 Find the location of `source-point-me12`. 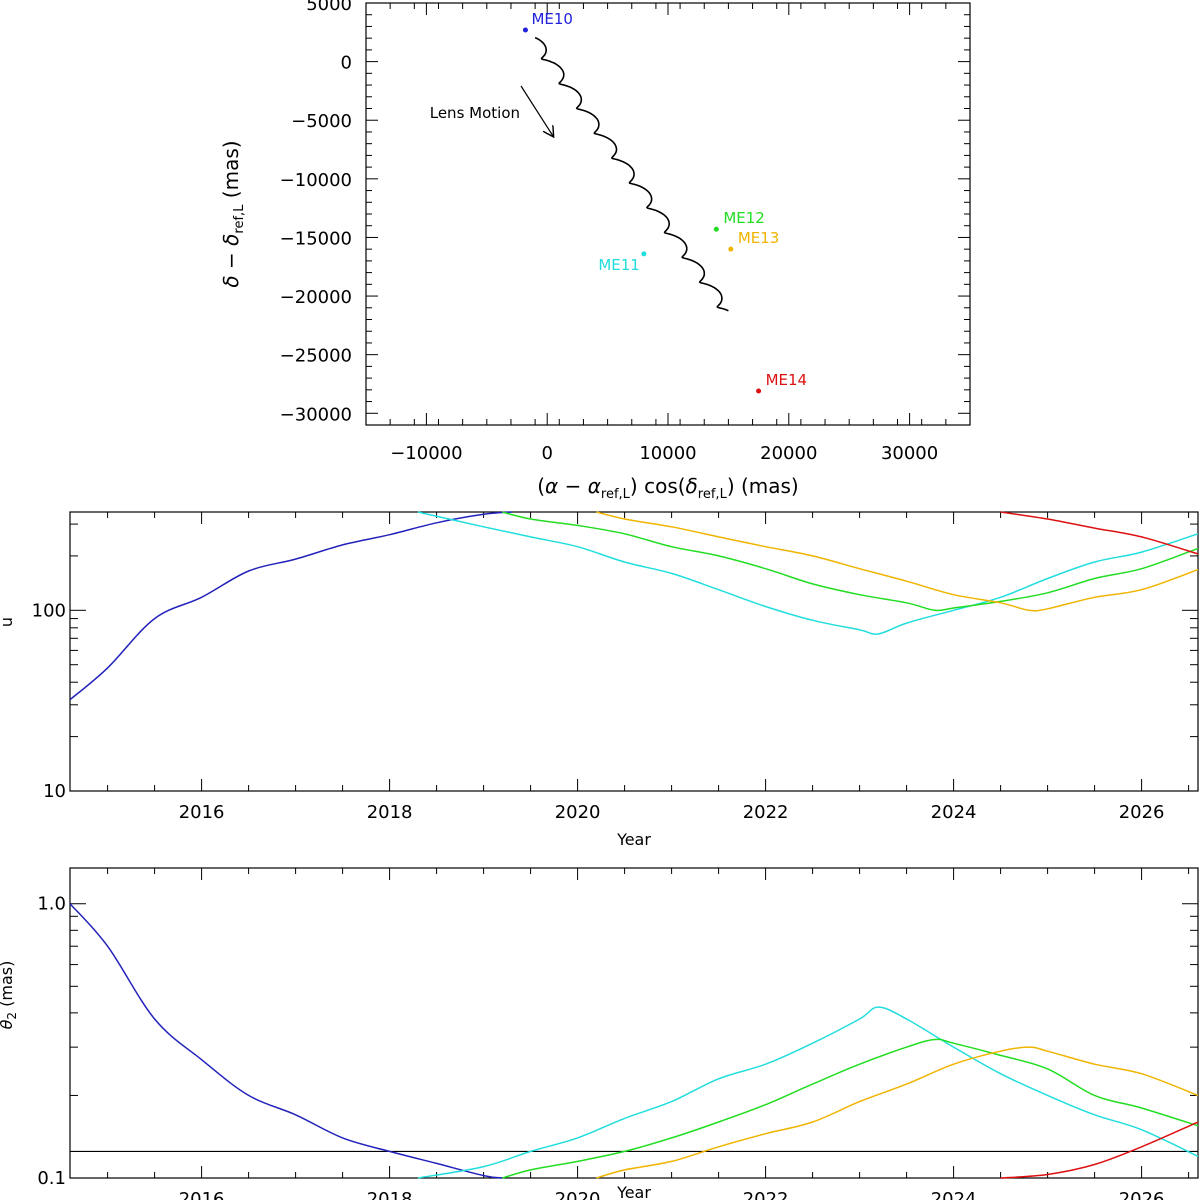

source-point-me12 is located at coordinates (716, 229).